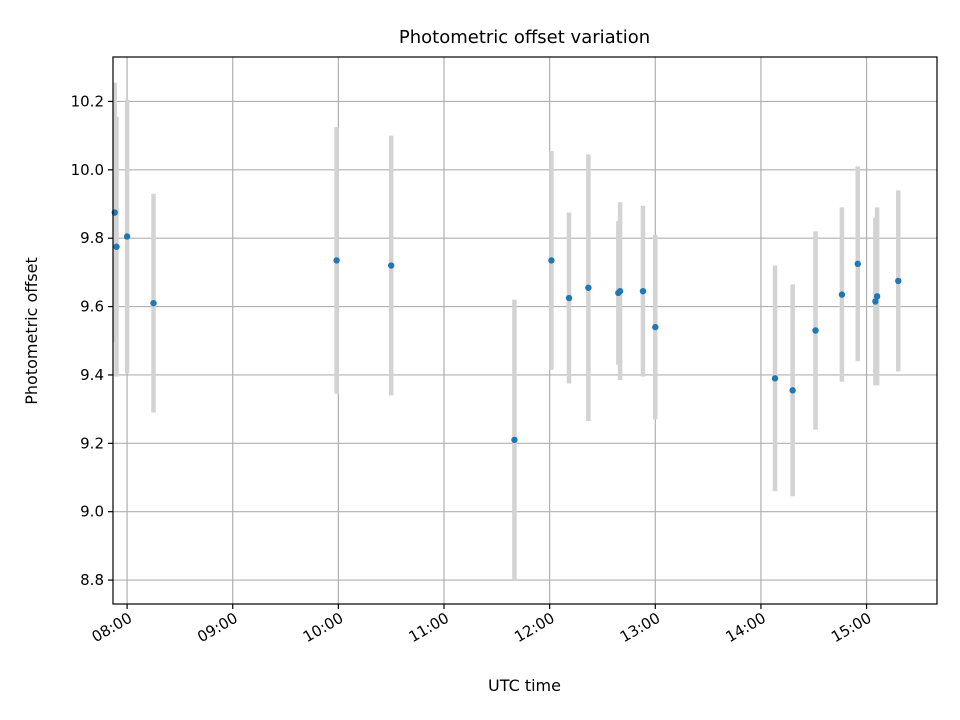 This screenshot has height=720, width=960. What do you see at coordinates (524, 685) in the screenshot?
I see `x-axis-title: UTC time` at bounding box center [524, 685].